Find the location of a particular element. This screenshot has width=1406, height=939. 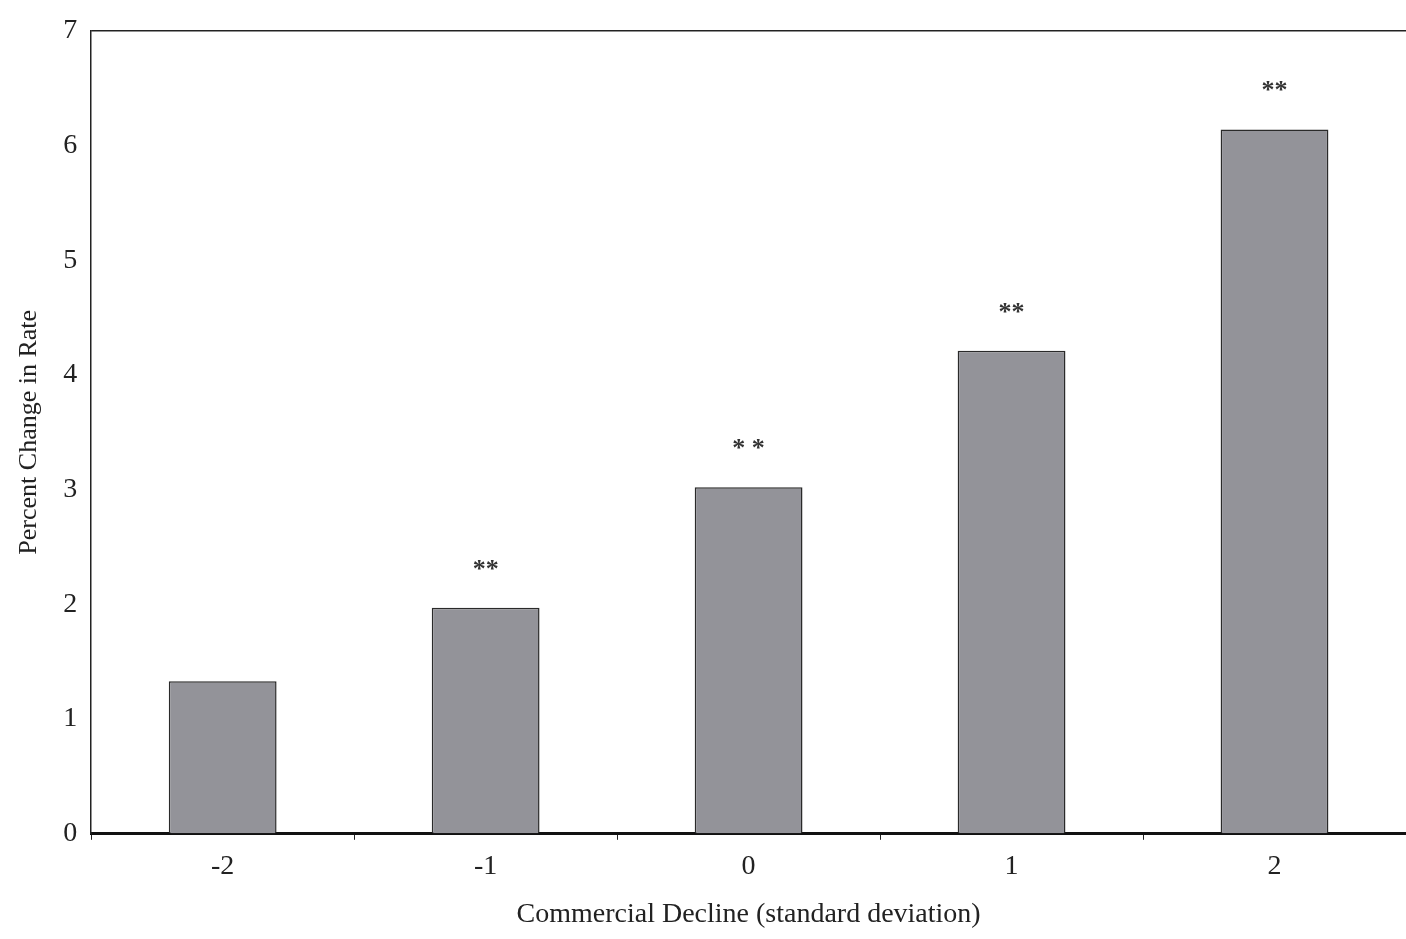

y-tick-label: 5 is located at coordinates (70, 258).